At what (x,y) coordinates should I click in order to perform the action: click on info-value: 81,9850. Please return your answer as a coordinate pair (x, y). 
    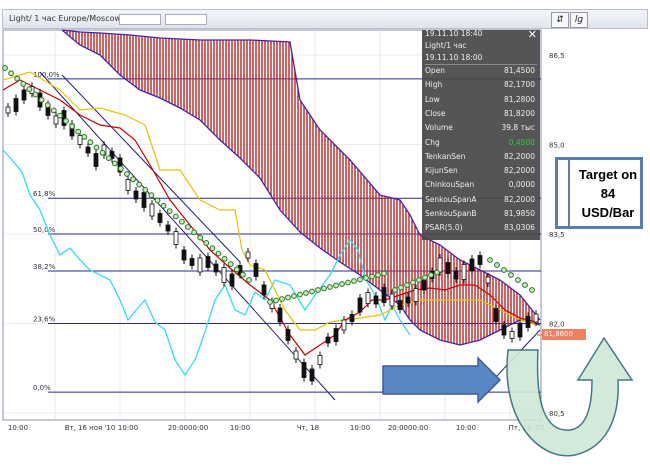
    Looking at the image, I should click on (519, 213).